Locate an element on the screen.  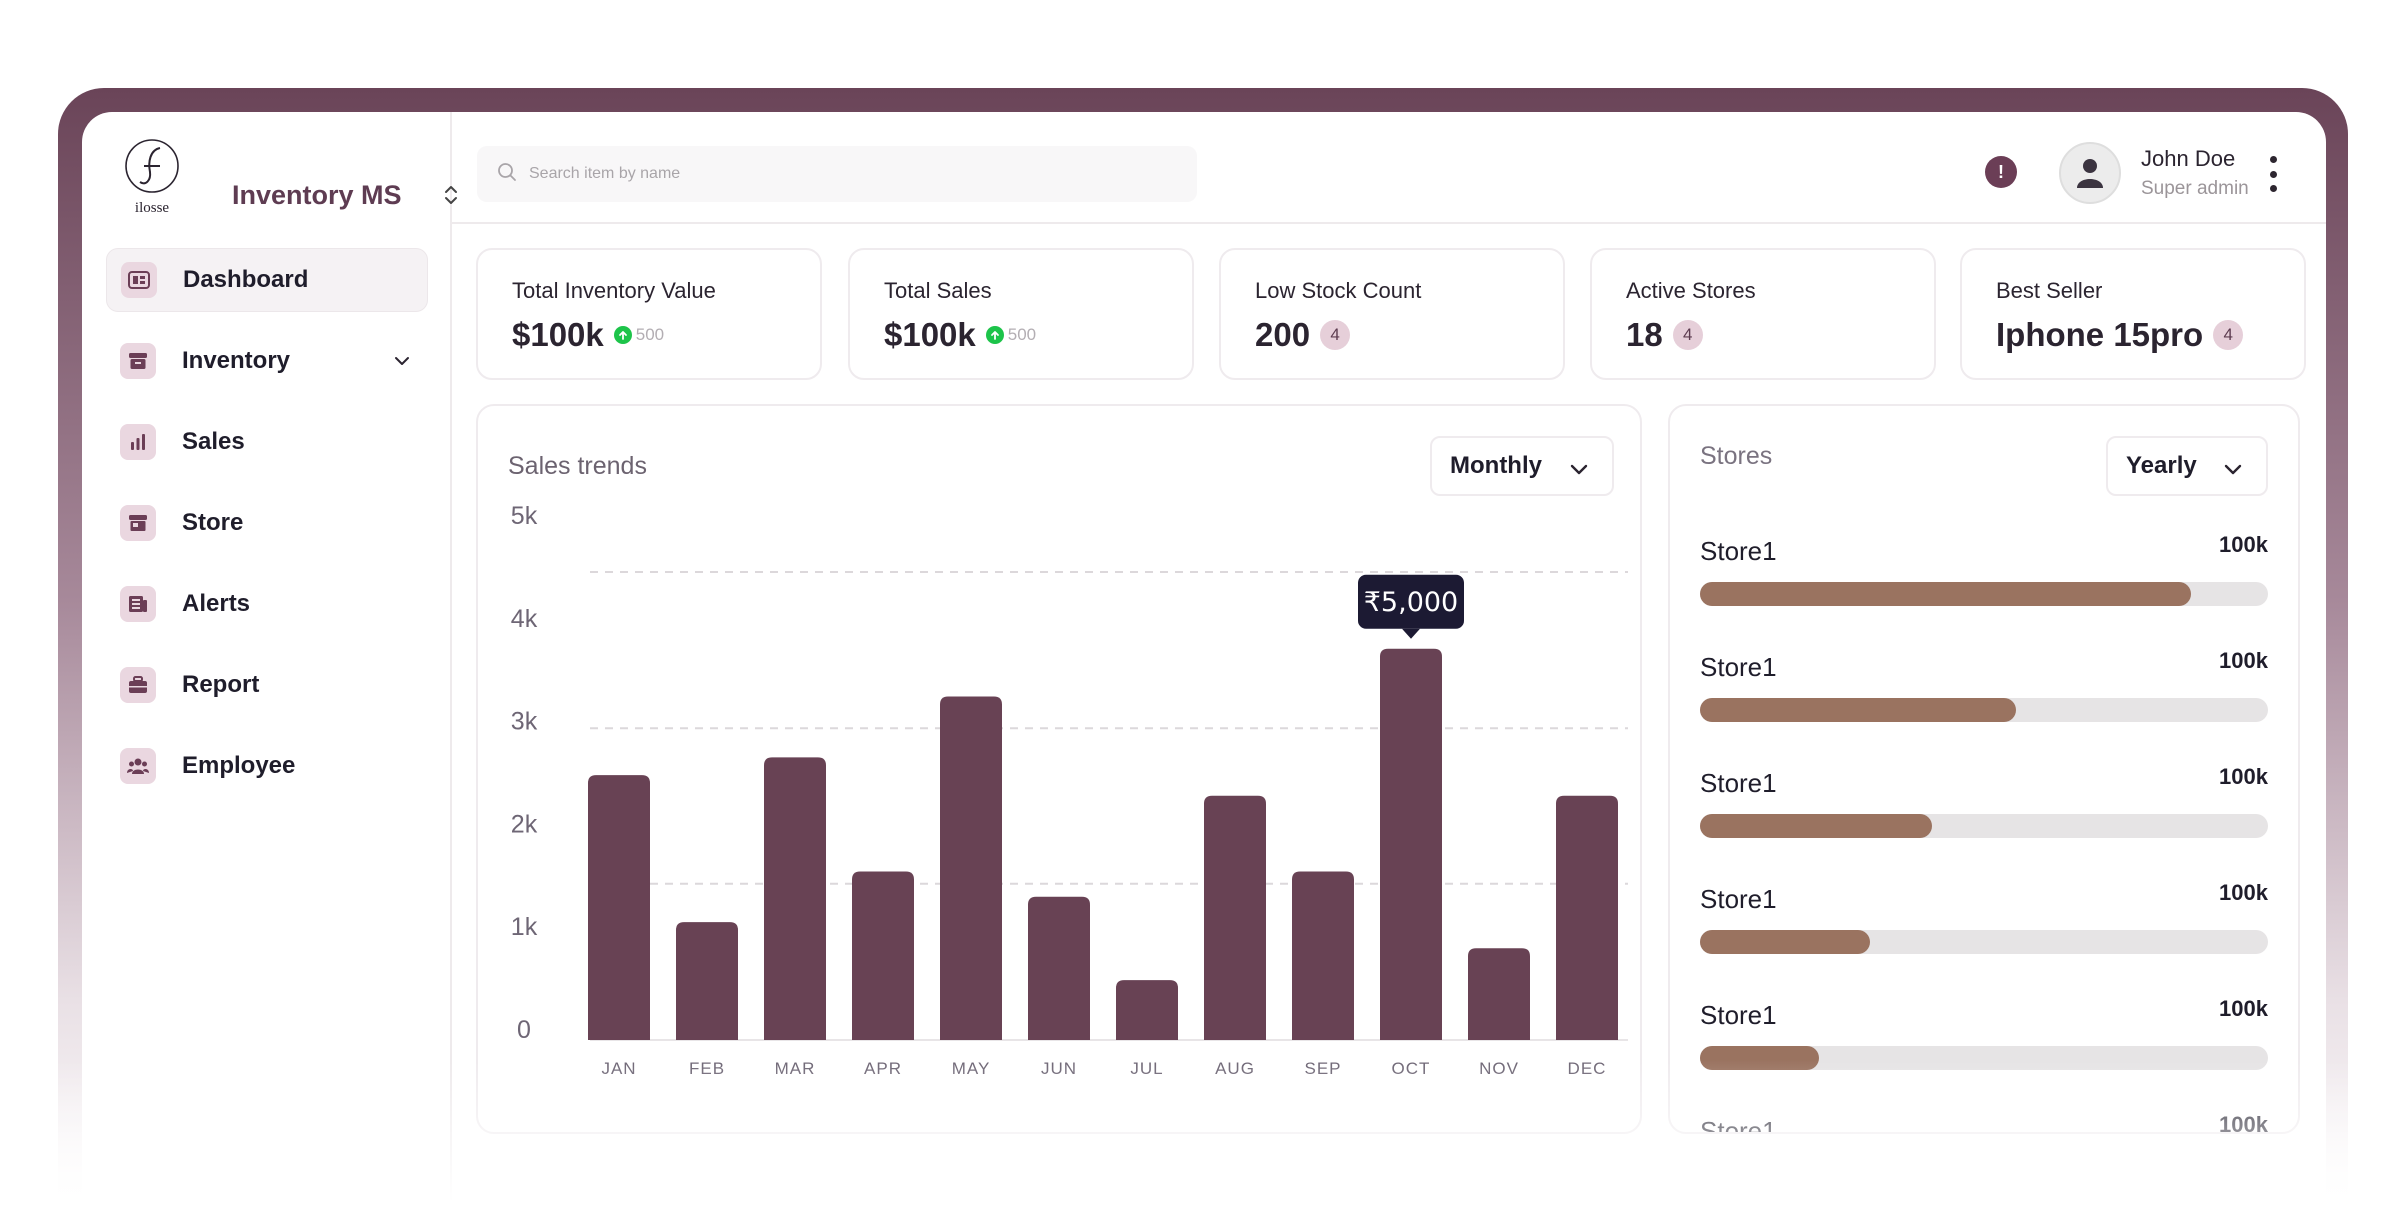
stat-label: Low Stock Count is located at coordinates (1338, 290).